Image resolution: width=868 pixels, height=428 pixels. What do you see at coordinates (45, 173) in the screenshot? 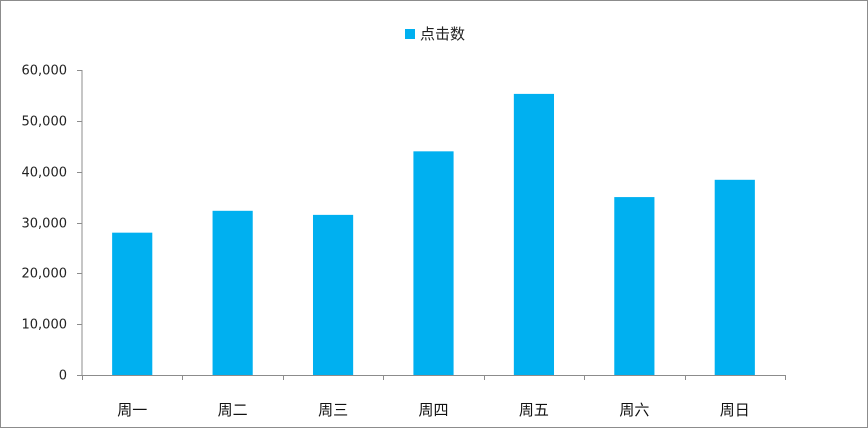
I see `y-tick-label: 40,000` at bounding box center [45, 173].